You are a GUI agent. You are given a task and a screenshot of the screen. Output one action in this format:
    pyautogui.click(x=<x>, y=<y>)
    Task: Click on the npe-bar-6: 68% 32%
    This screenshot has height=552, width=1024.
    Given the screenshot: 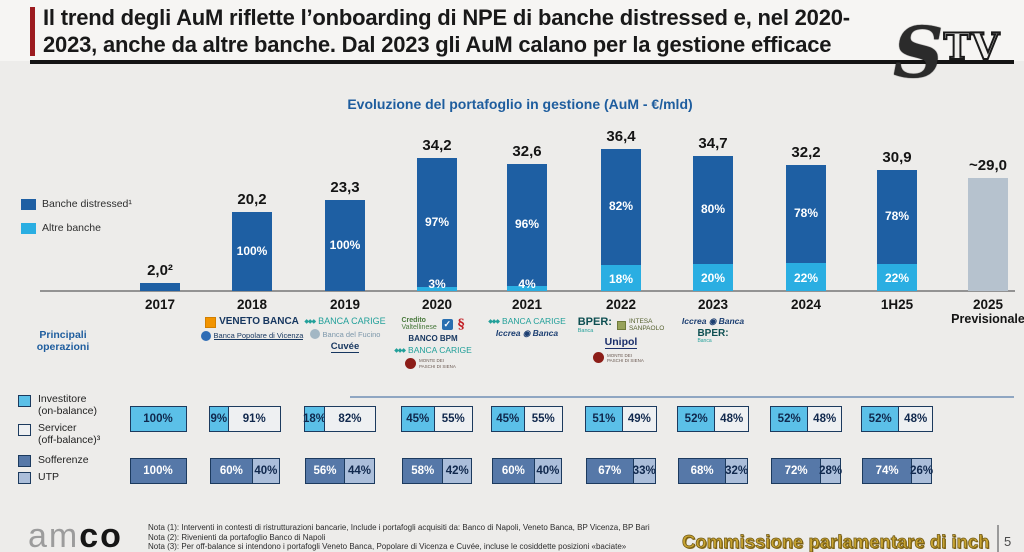 What is the action you would take?
    pyautogui.click(x=713, y=471)
    